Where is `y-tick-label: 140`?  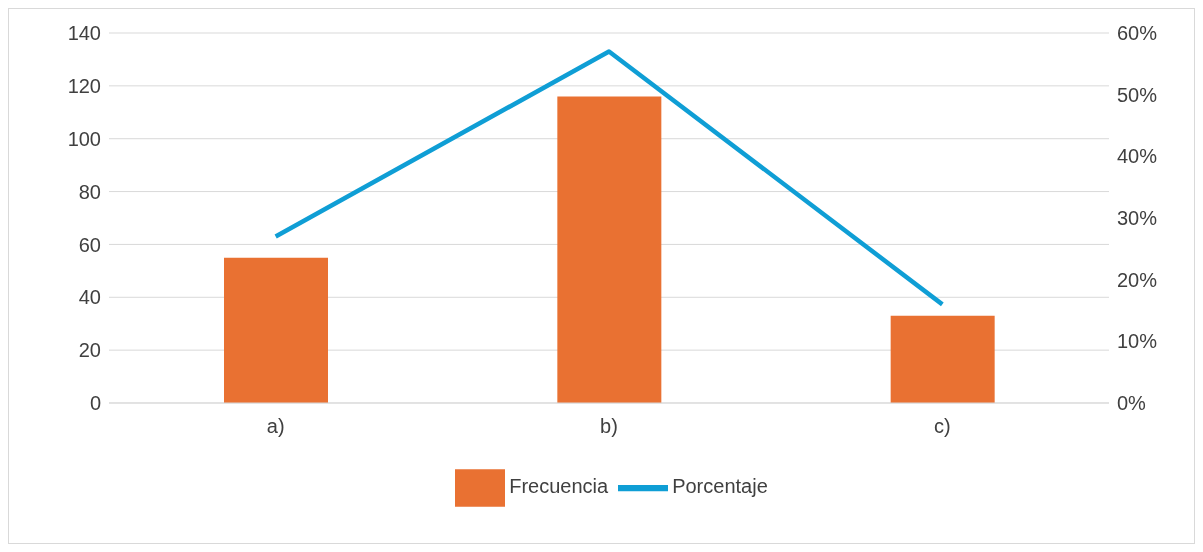
y-tick-label: 140 is located at coordinates (84, 33).